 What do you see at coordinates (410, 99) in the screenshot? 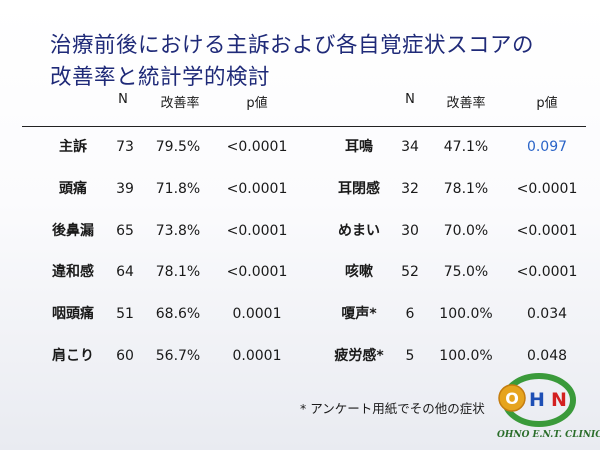
I see `header-n-right: N` at bounding box center [410, 99].